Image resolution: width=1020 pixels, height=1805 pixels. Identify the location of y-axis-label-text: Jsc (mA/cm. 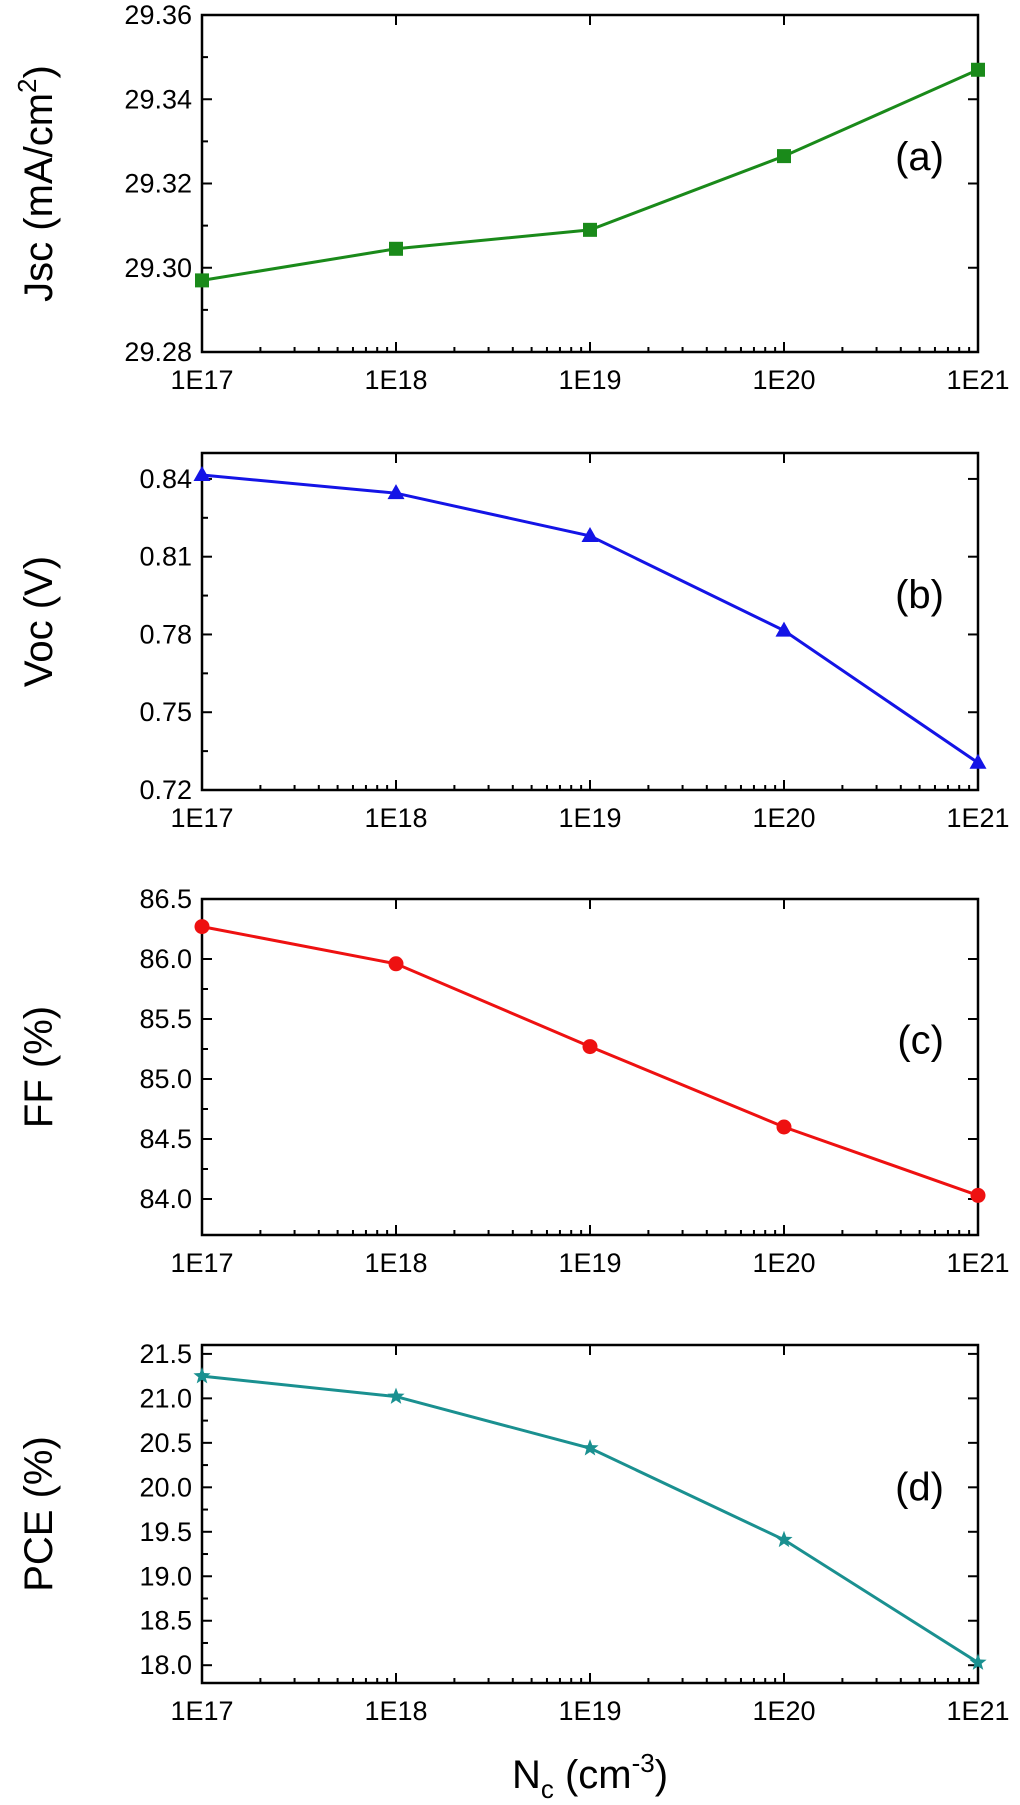
(39, 197).